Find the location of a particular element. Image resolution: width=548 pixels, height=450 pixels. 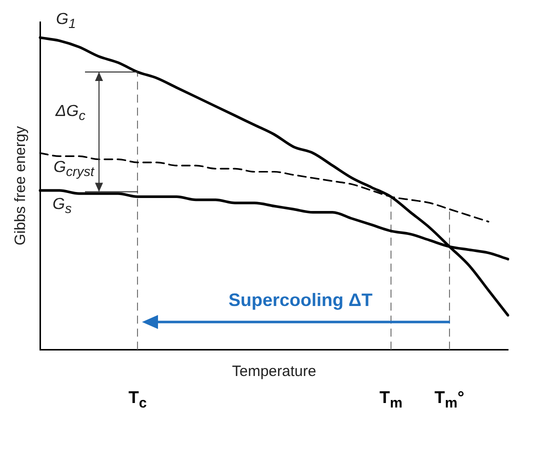

series-label: G$_{s}$ is located at coordinates (62, 206).